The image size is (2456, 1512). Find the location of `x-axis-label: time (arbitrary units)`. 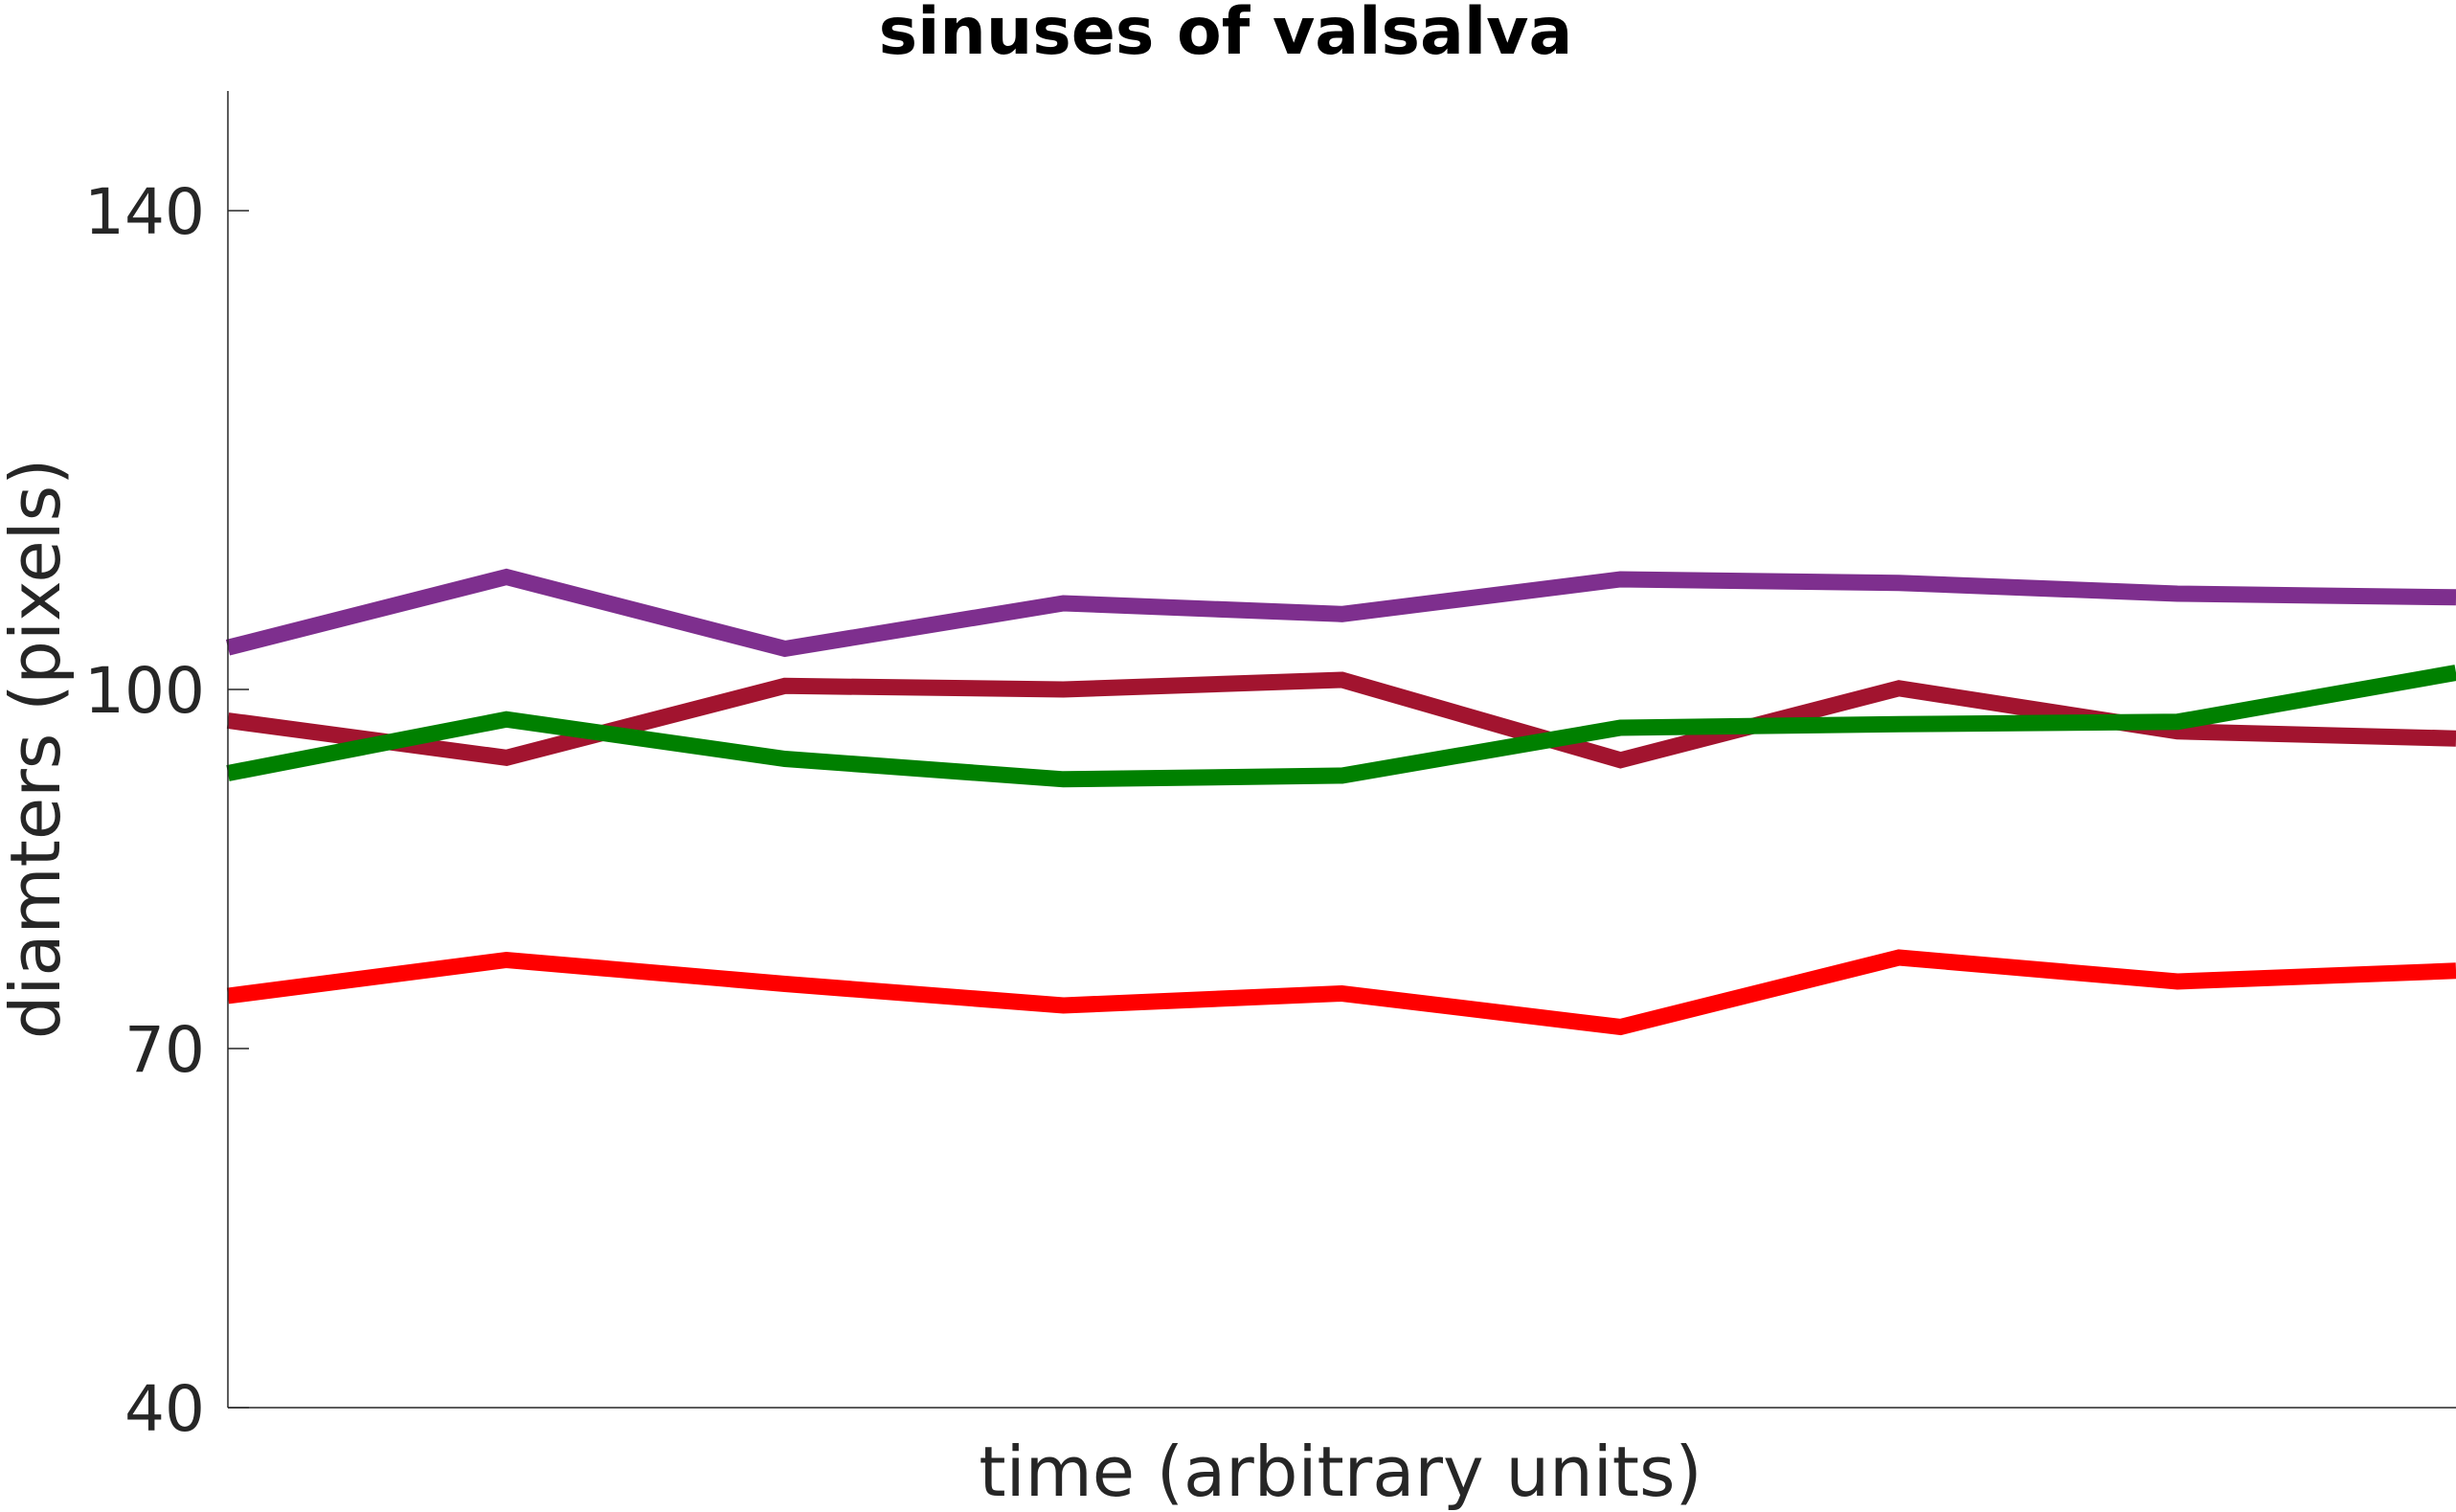

x-axis-label: time (arbitrary units) is located at coordinates (1340, 1472).